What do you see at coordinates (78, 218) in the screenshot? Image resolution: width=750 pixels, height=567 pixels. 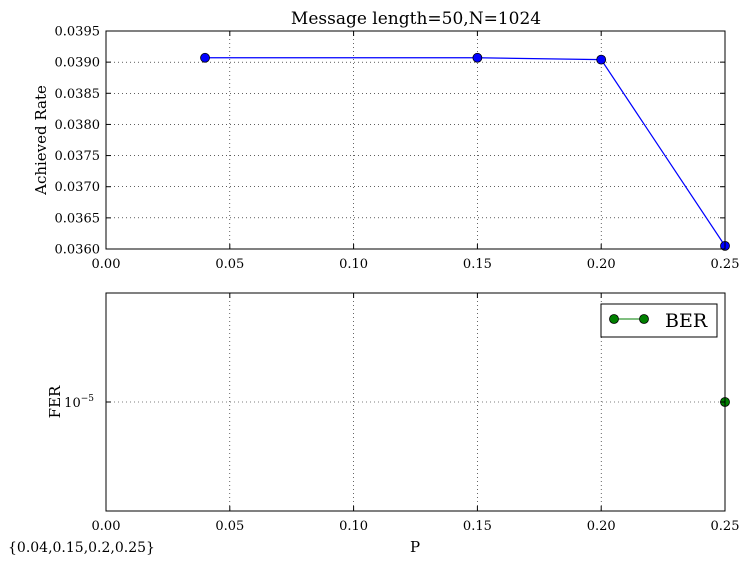 I see `top-y-tick-label: 0.0365` at bounding box center [78, 218].